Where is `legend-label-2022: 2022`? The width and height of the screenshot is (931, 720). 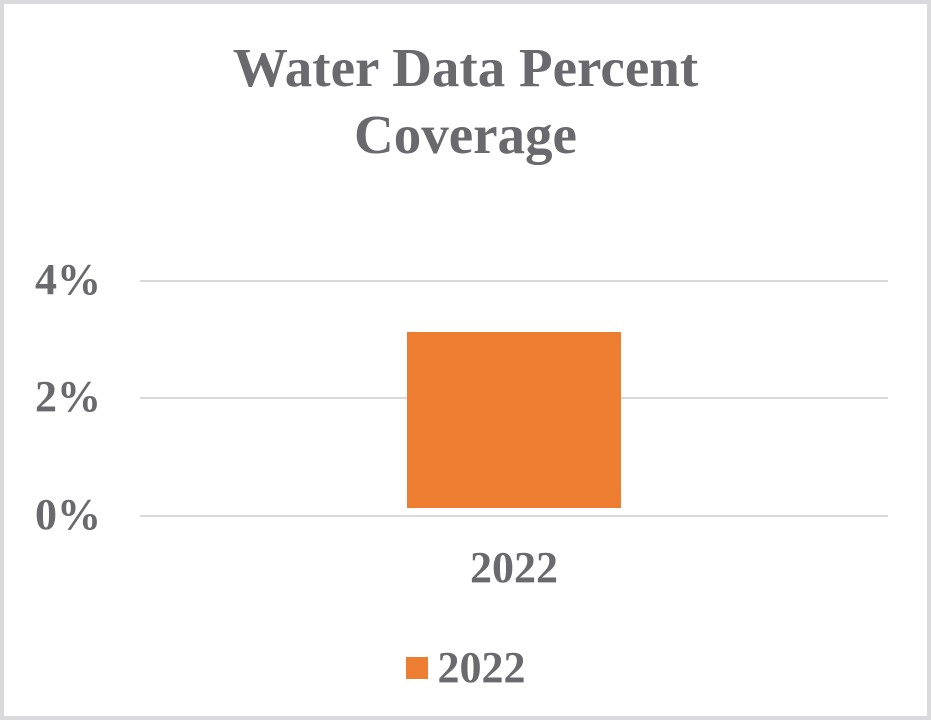 legend-label-2022: 2022 is located at coordinates (481, 667).